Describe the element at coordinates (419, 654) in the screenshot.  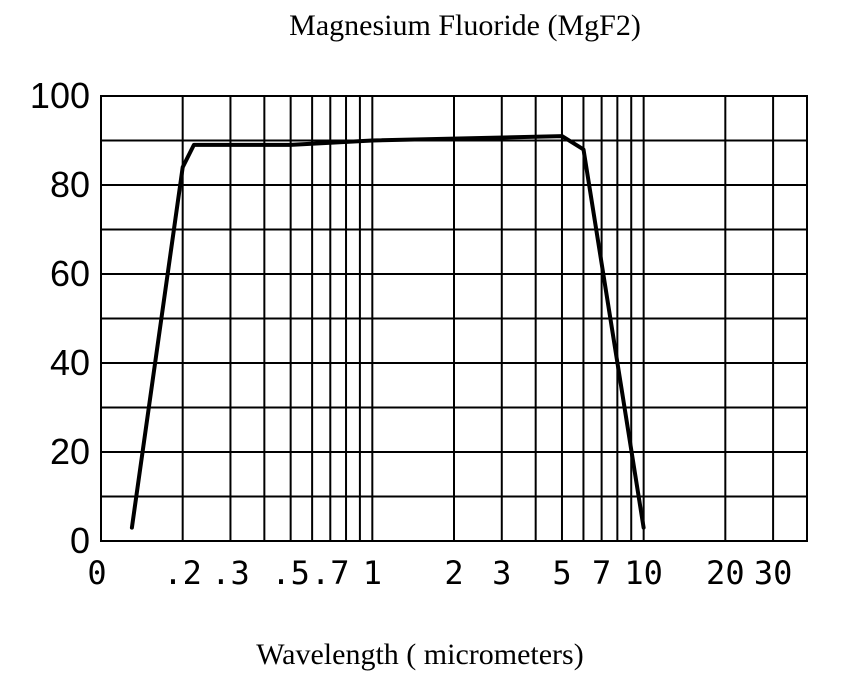
I see `x-axis-label: Wavelength ( micrometers)` at that location.